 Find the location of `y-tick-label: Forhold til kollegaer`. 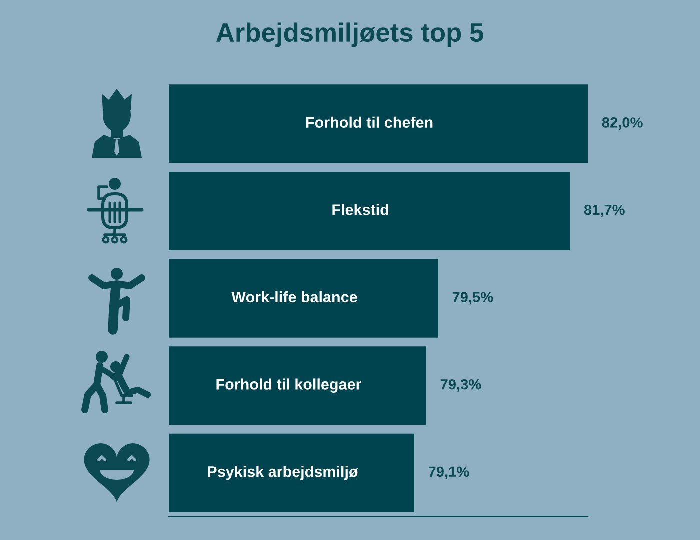

y-tick-label: Forhold til kollegaer is located at coordinates (289, 386).